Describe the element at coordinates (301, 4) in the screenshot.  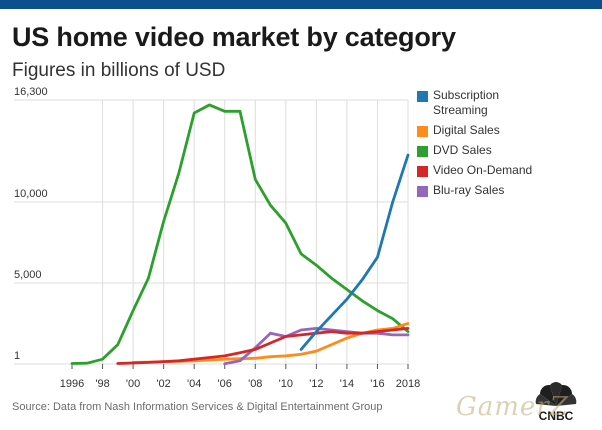
I see `top-accent-bar` at that location.